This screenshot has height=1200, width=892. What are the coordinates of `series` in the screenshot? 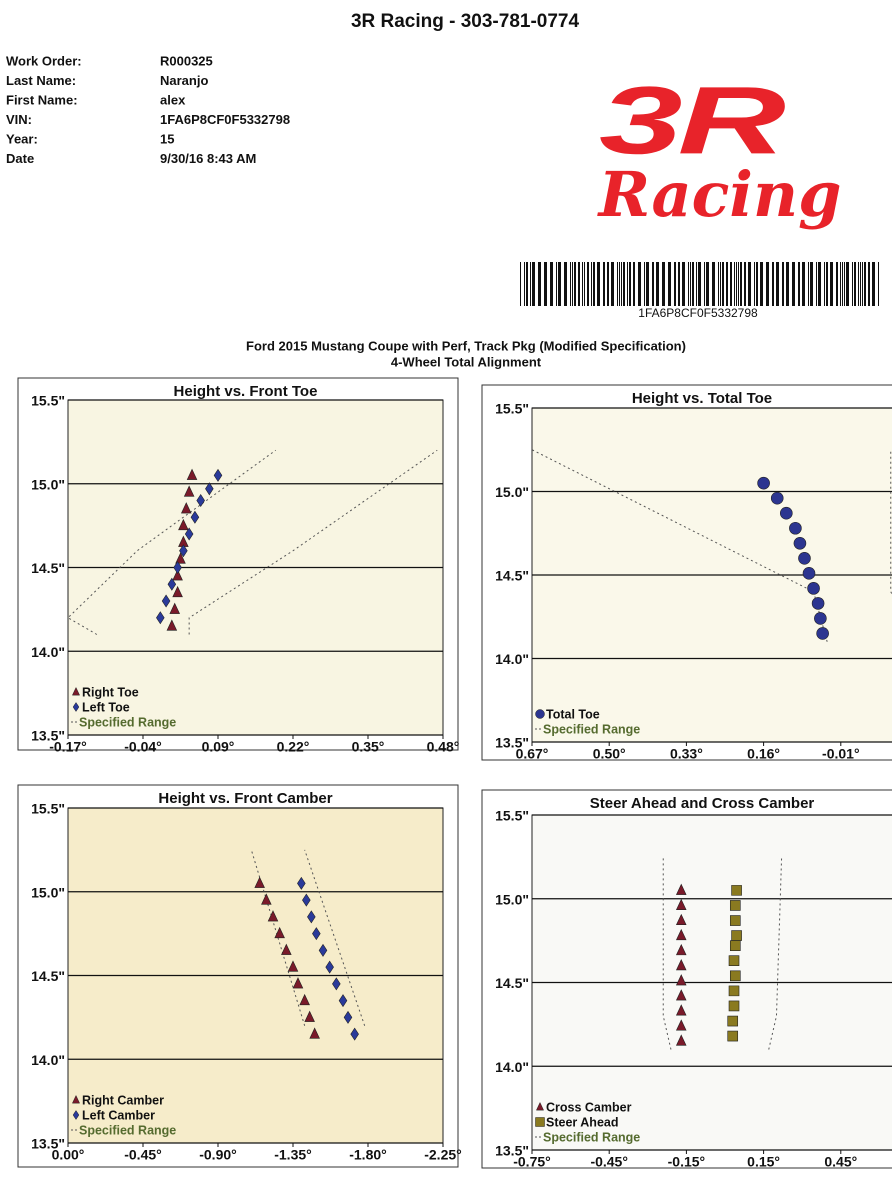 It's located at (734, 963).